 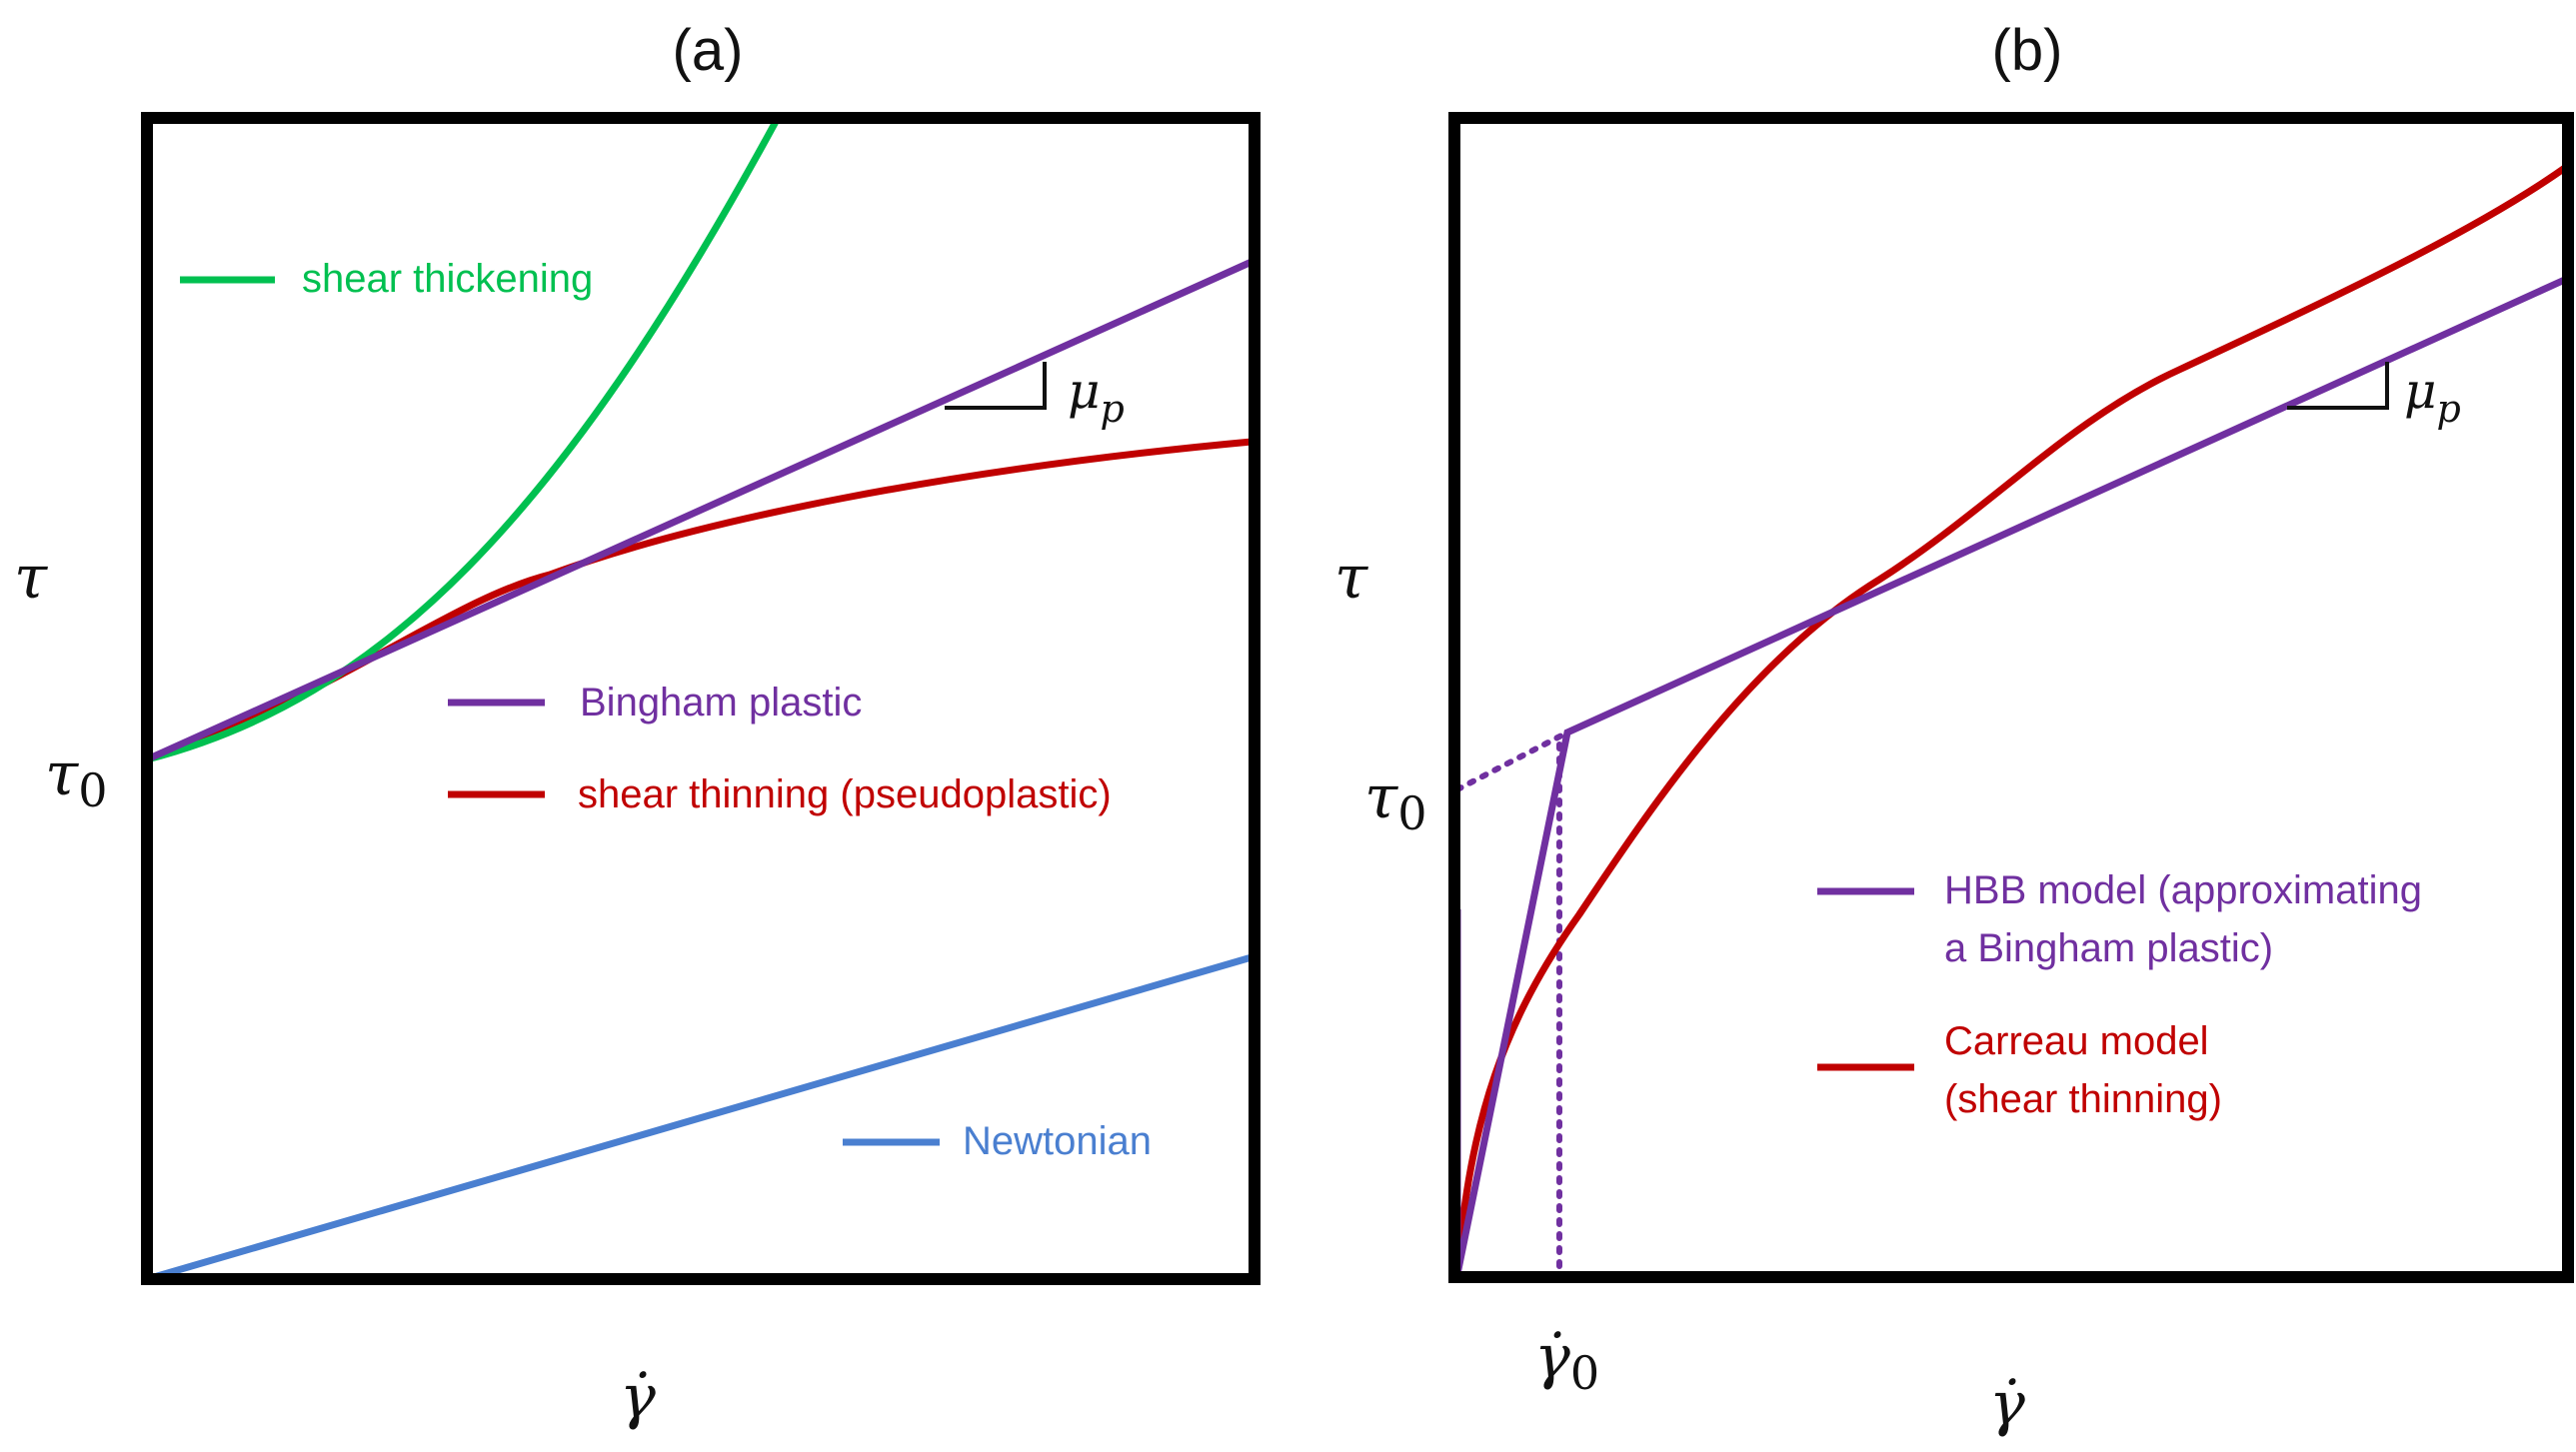 I want to click on panel-a-title: (a), so click(x=708, y=50).